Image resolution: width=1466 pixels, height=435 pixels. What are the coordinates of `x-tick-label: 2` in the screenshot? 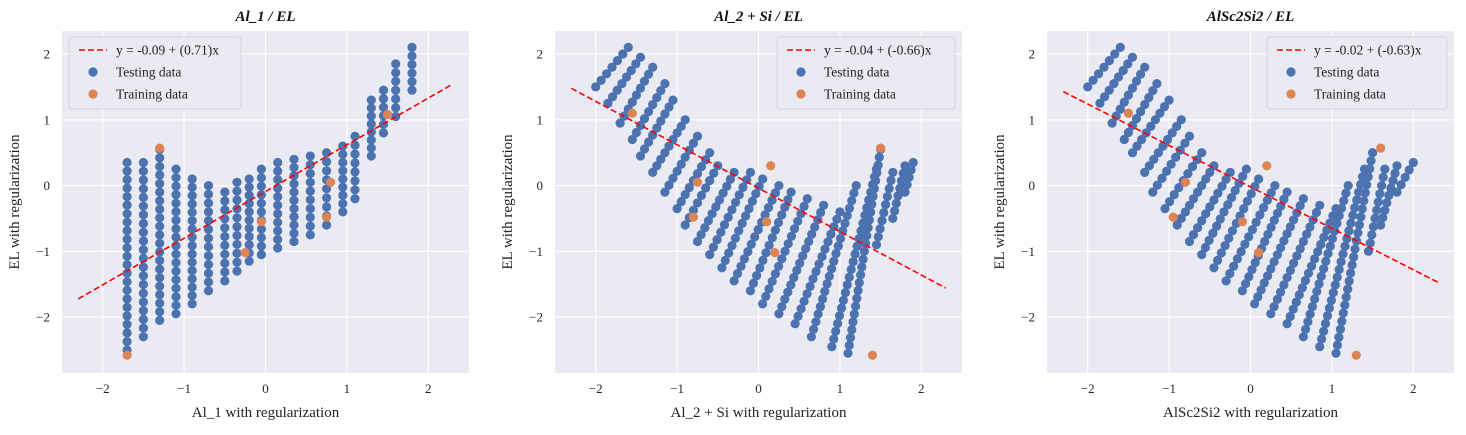 It's located at (921, 388).